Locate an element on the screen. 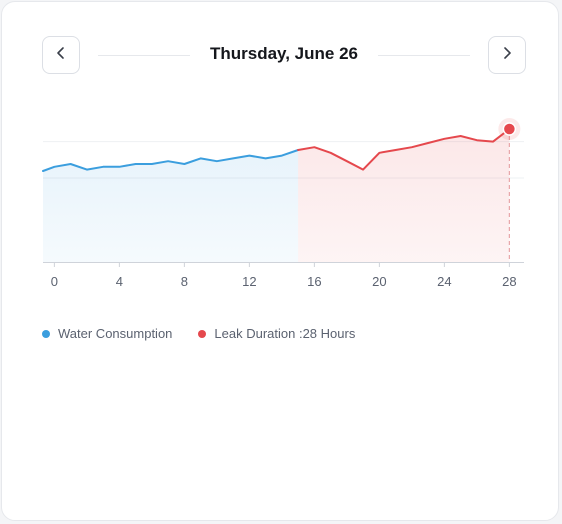  legend-item-water: Water Consumption is located at coordinates (107, 333).